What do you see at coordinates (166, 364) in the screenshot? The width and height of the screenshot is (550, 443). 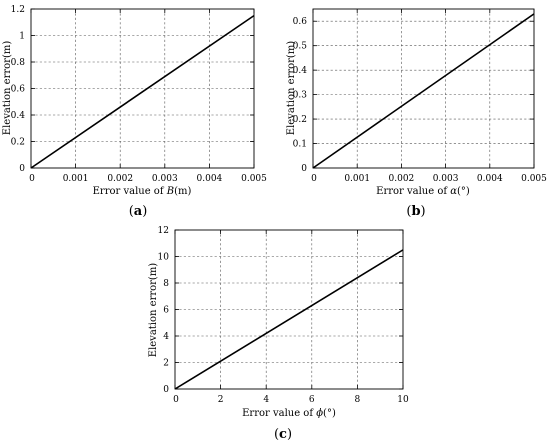 I see `y-tick-label: 2` at bounding box center [166, 364].